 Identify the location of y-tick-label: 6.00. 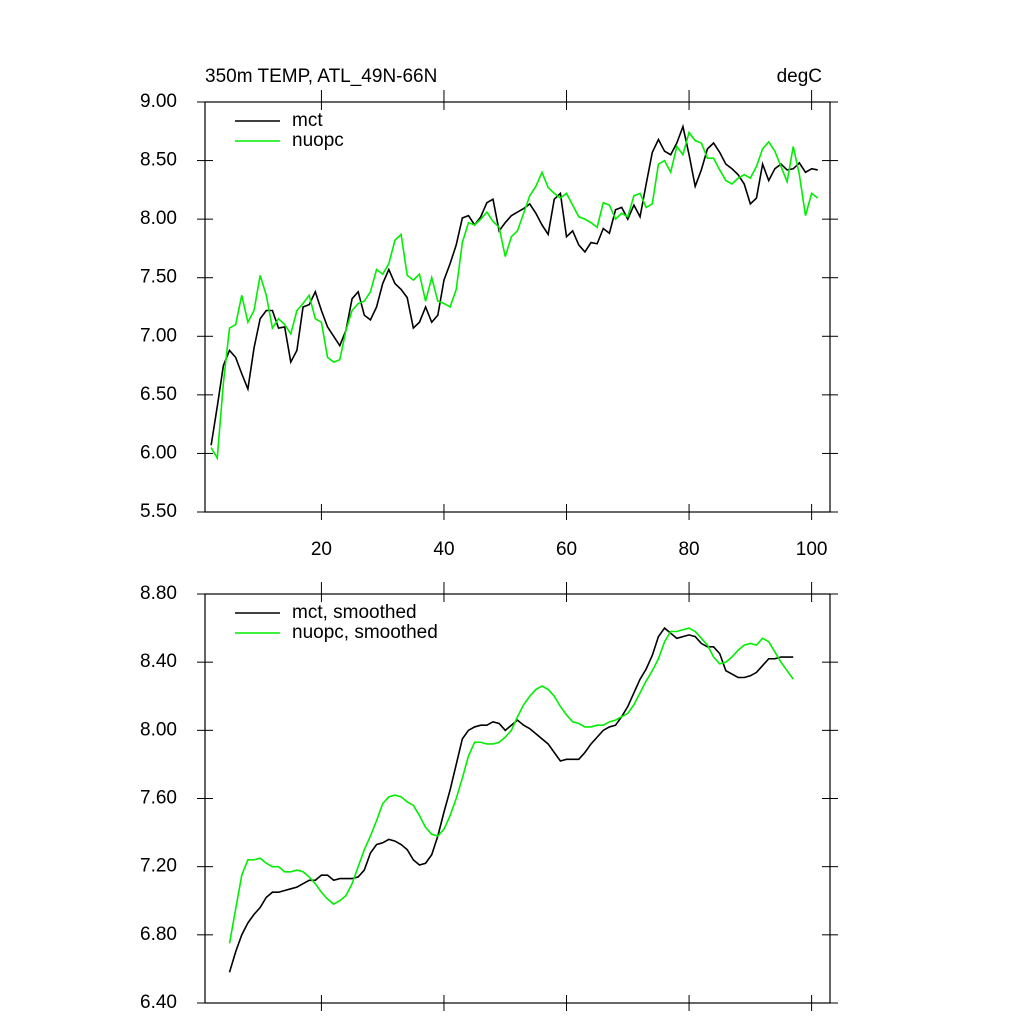
(158, 452).